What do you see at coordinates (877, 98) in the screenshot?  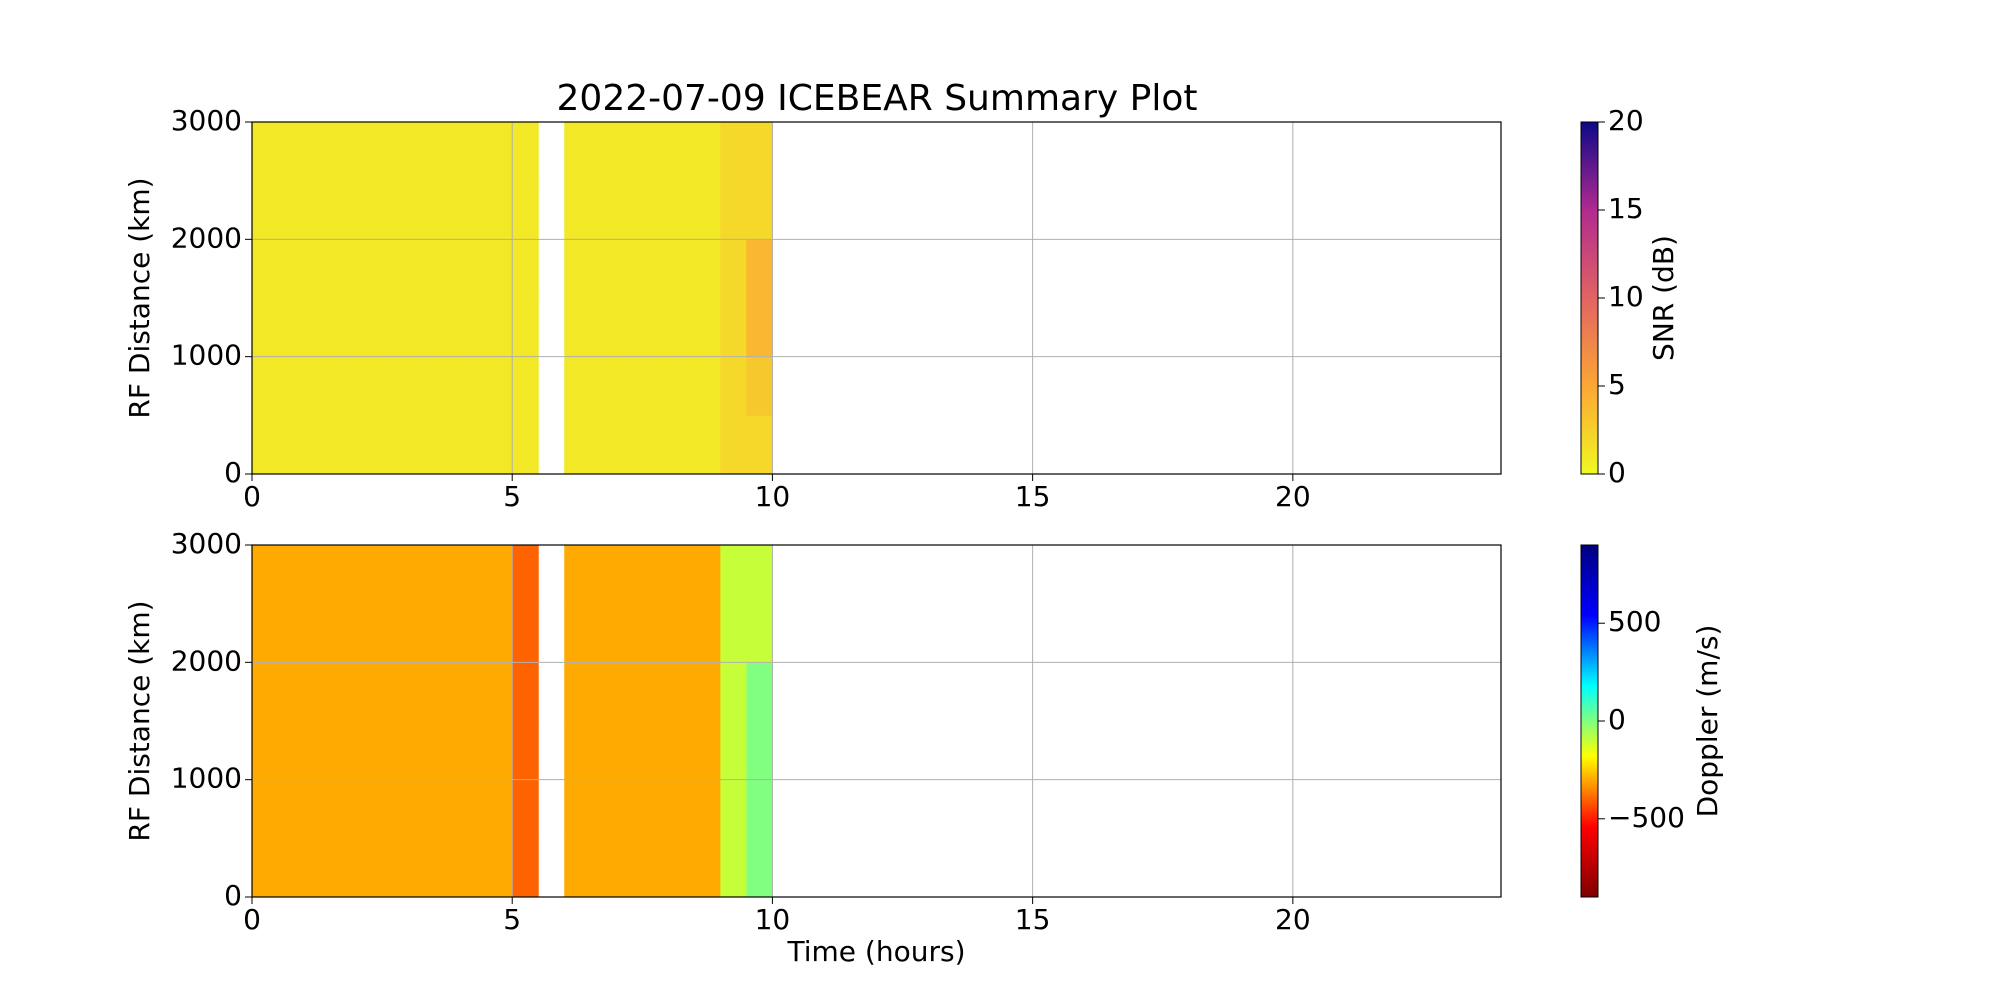 I see `chart-title: 2022-07-09 ICEBEAR Summary Plot` at bounding box center [877, 98].